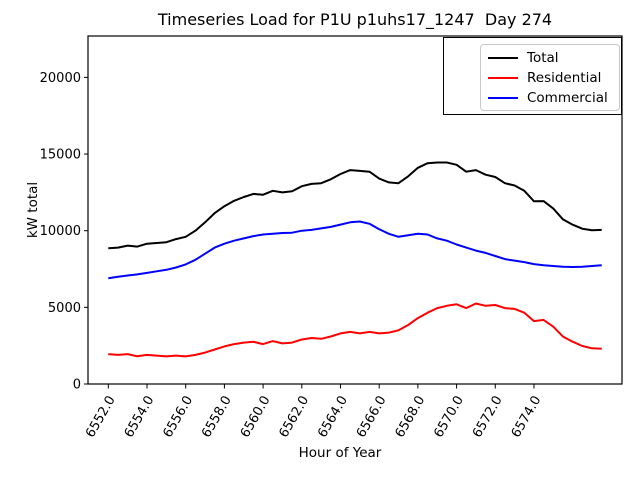 Image resolution: width=640 pixels, height=480 pixels. Describe the element at coordinates (355, 330) in the screenshot. I see `series-line-residential` at that location.